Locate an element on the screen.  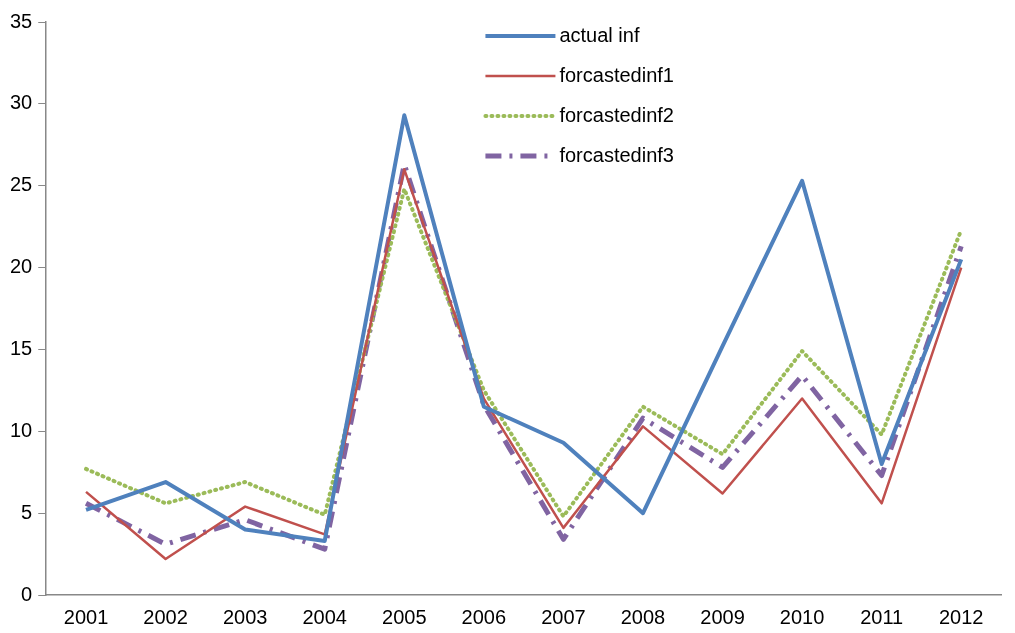
x-tick-label: 2008 is located at coordinates (643, 616).